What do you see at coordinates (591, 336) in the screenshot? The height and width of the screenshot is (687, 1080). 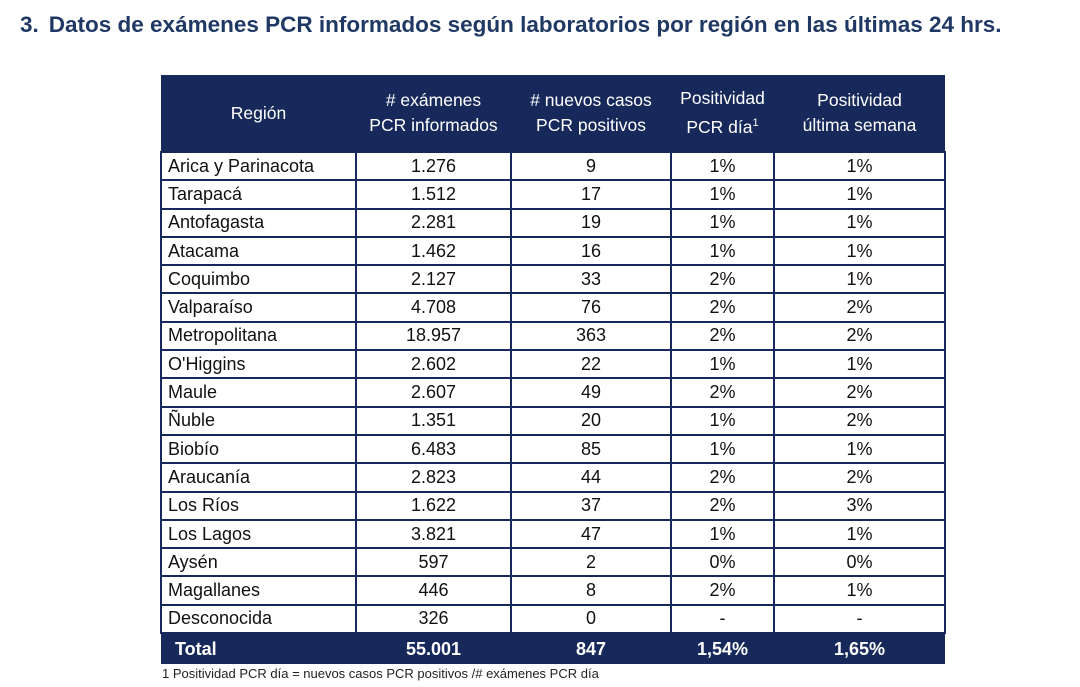 I see `cell-casos: 363` at bounding box center [591, 336].